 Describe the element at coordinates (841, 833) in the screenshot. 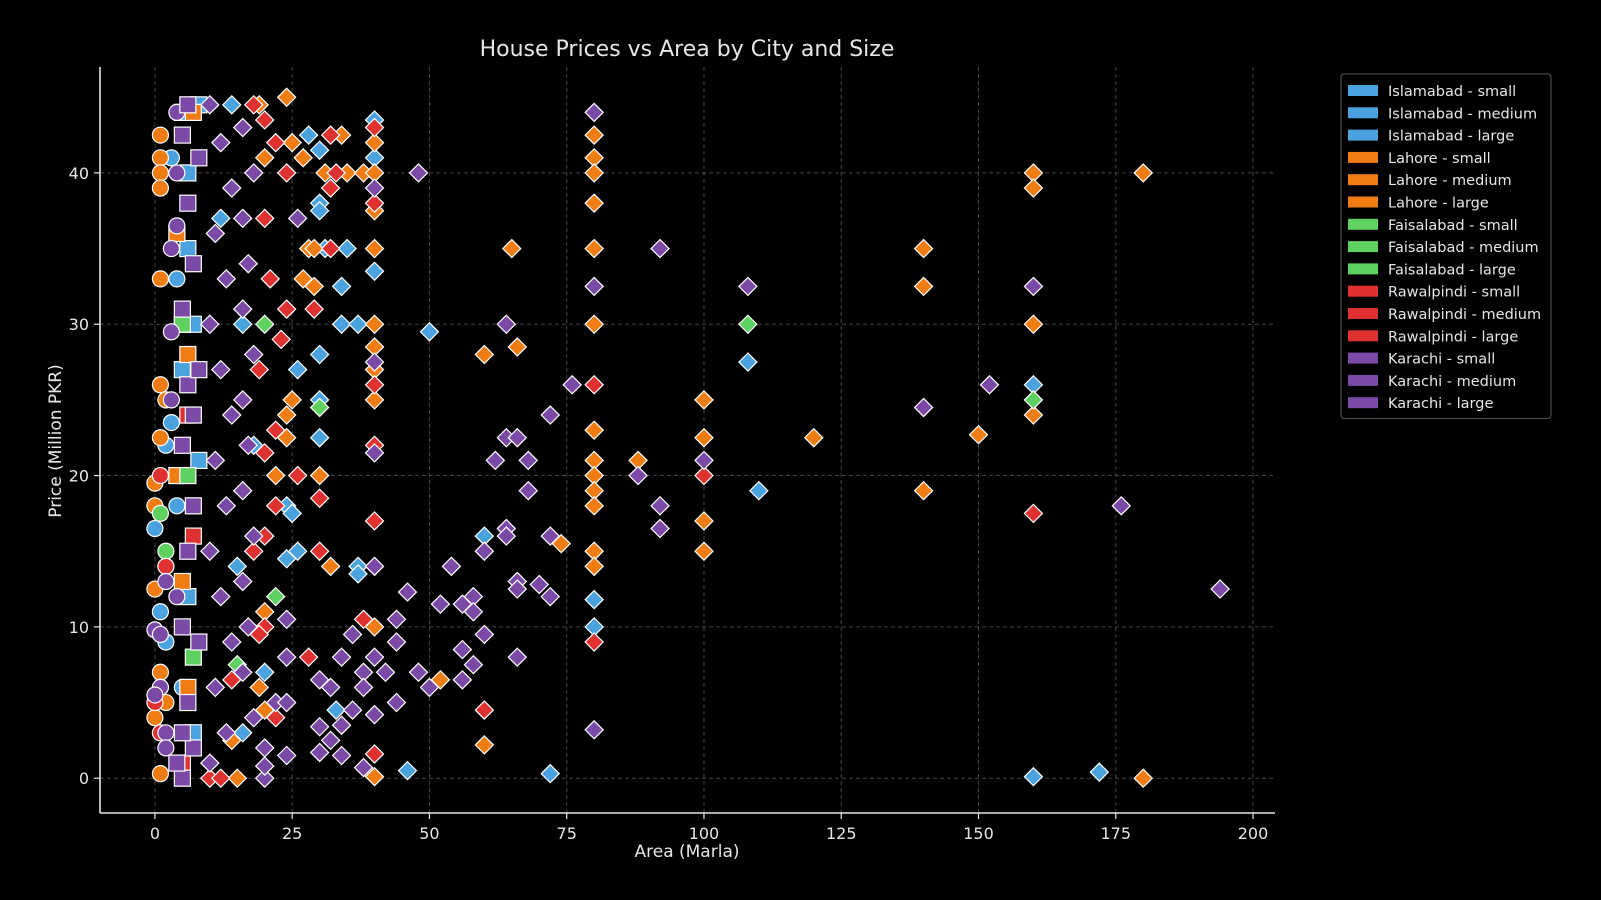

I see `x-tick-label: 125` at that location.